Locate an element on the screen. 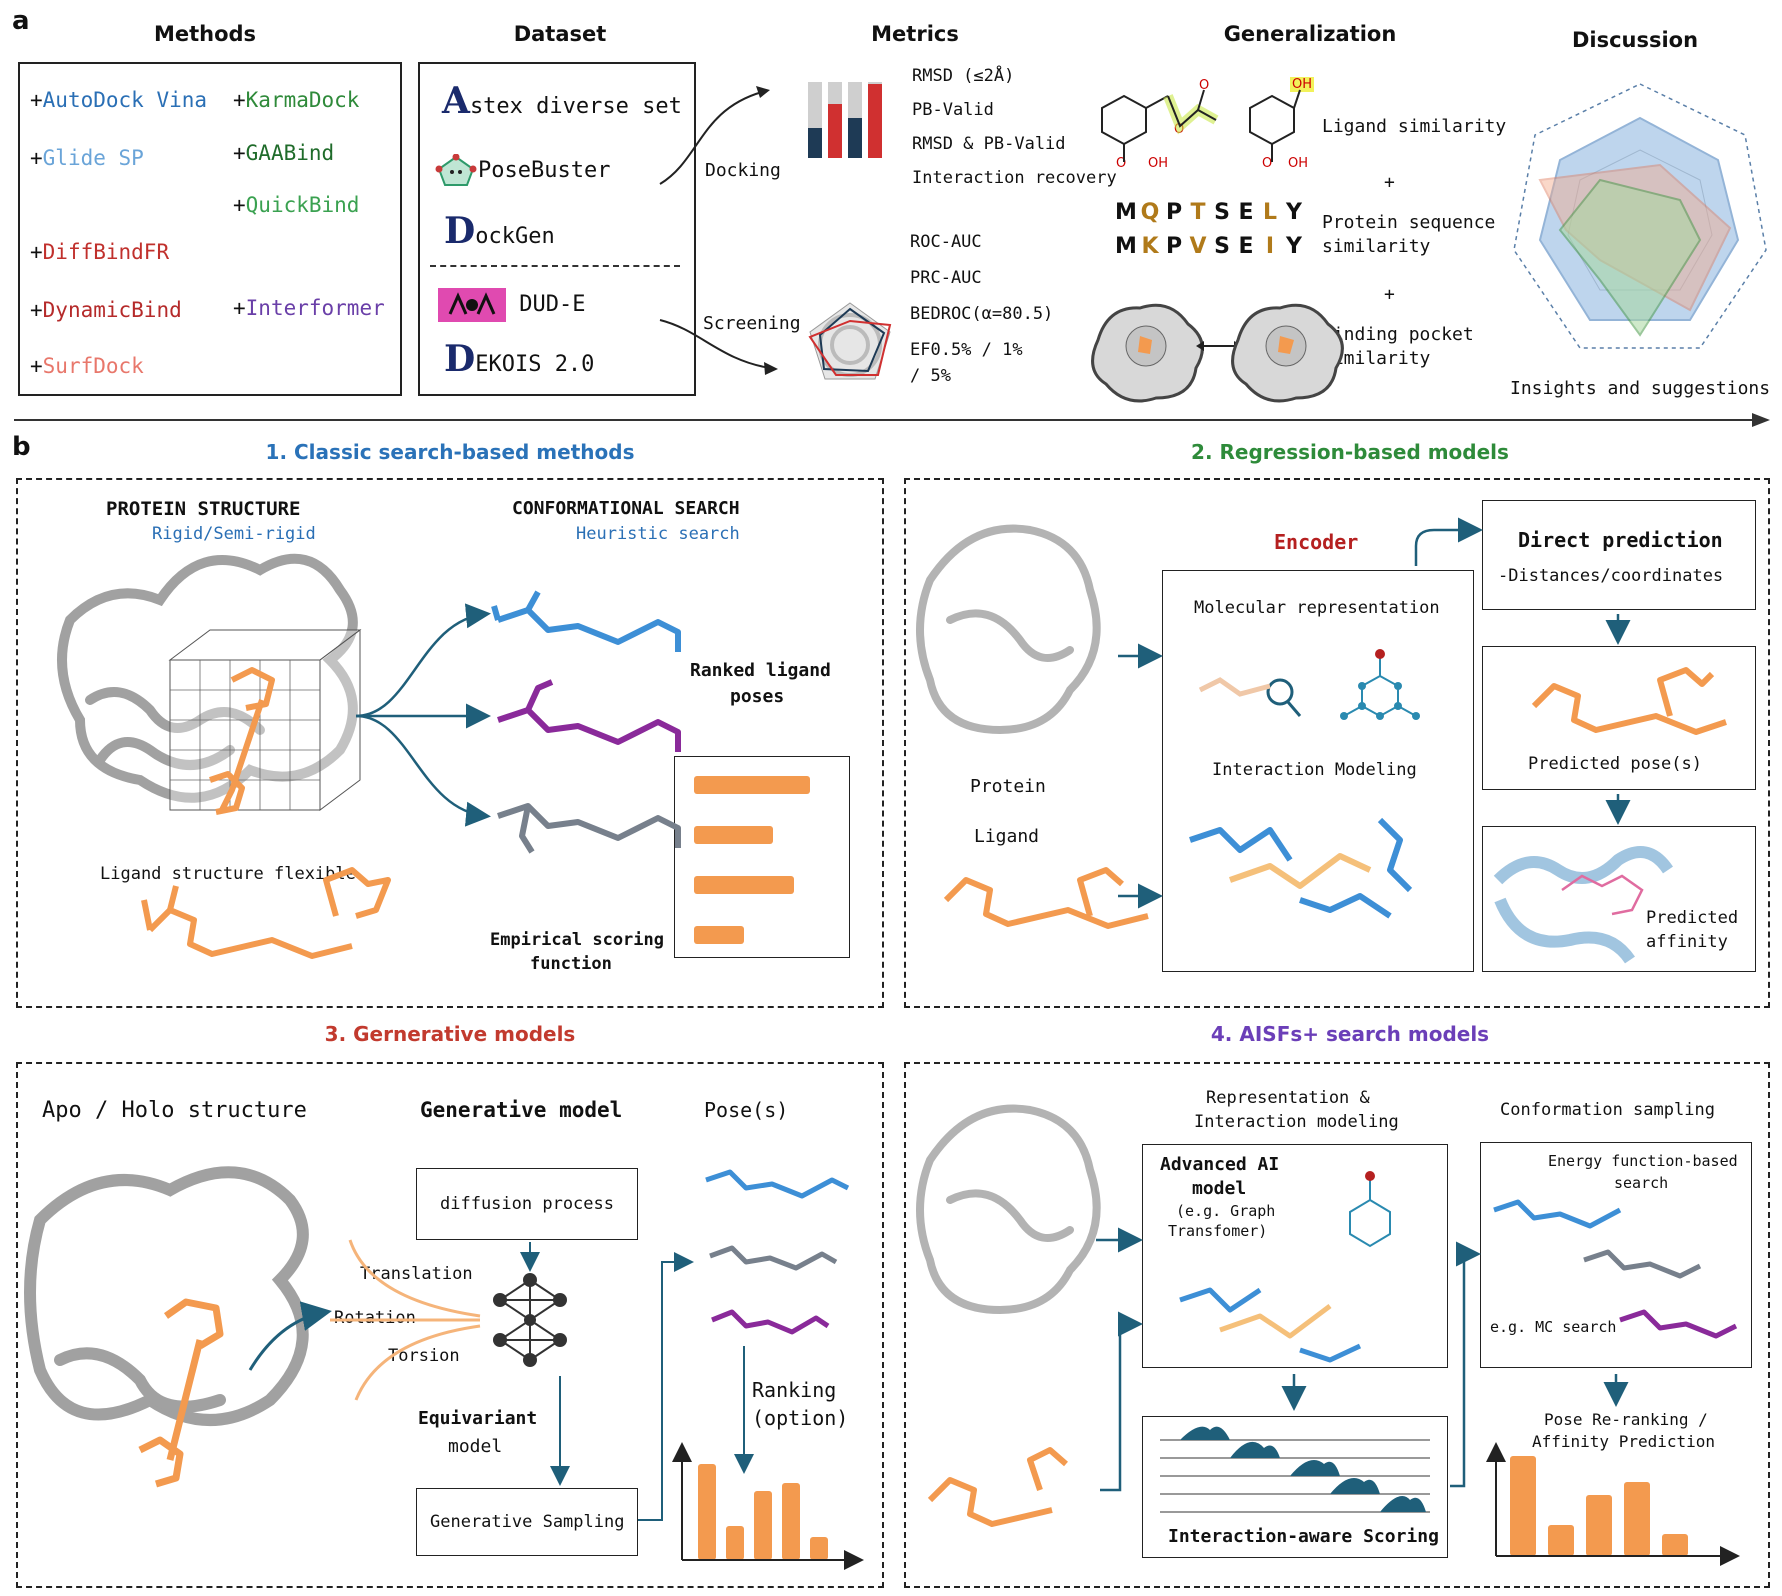 The image size is (1782, 1596). method-interformer: +Interformer is located at coordinates (309, 308).